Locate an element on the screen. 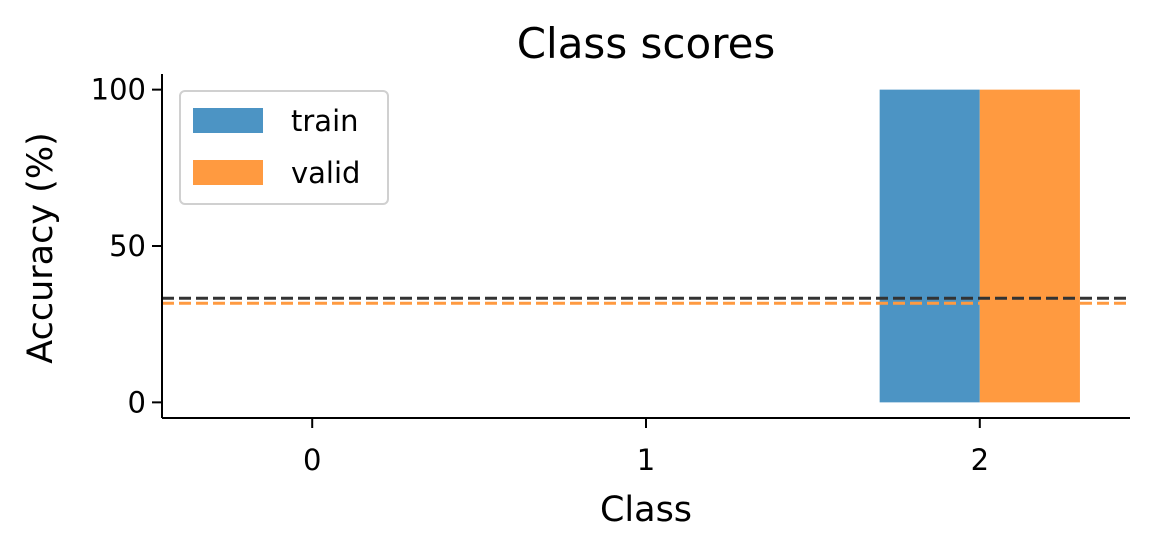 This screenshot has width=1149, height=550. y-tick-label: 0 is located at coordinates (137, 402).